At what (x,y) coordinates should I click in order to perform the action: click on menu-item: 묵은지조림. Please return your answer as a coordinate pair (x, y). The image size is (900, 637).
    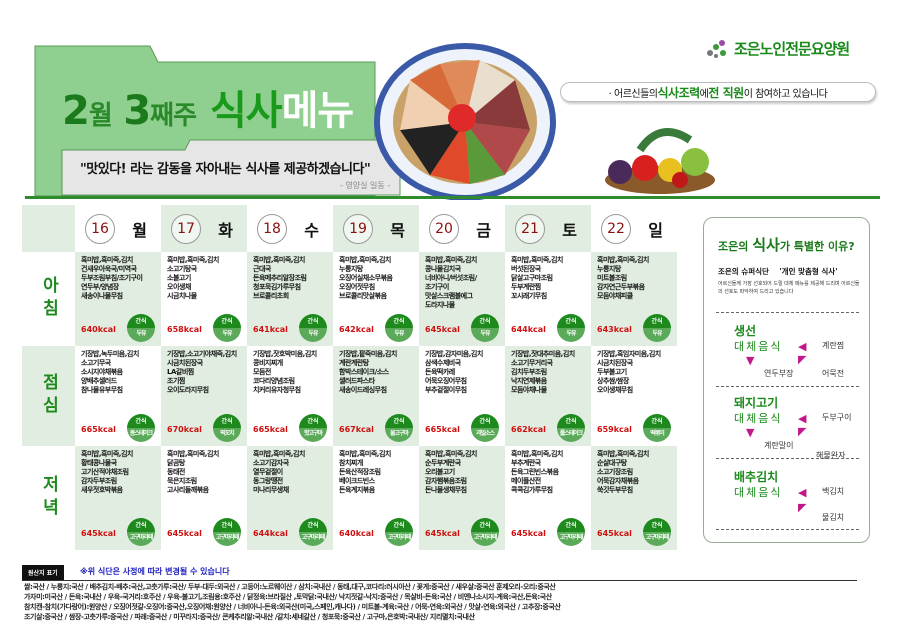
    Looking at the image, I should click on (182, 481).